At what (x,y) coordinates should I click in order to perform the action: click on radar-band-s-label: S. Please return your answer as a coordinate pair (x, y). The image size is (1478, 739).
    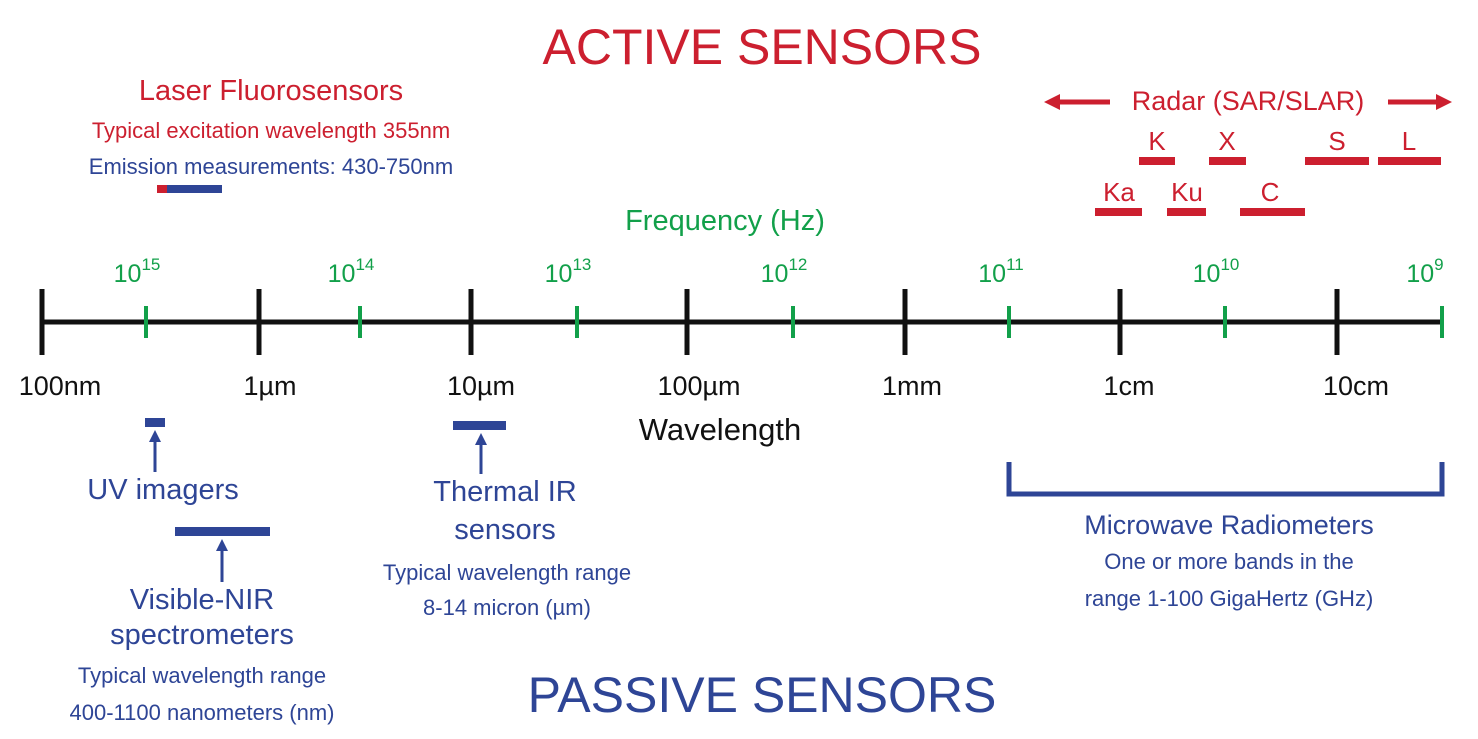
    Looking at the image, I should click on (1336, 141).